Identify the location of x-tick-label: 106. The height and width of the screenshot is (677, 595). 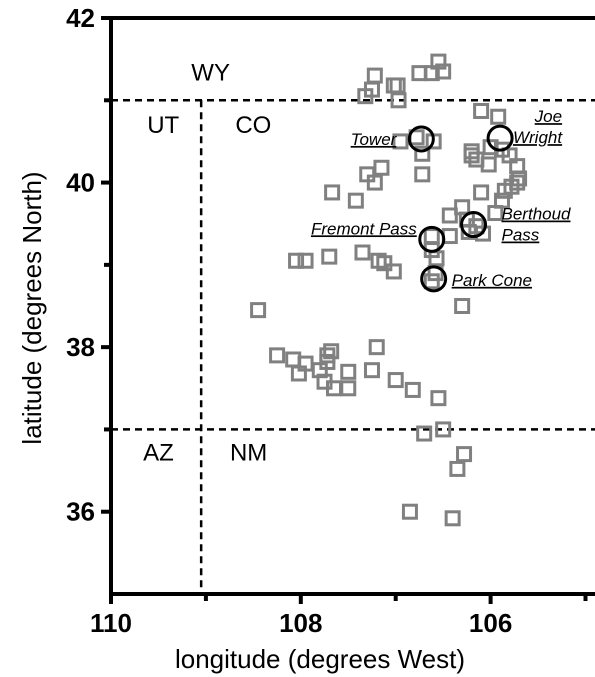
(490, 623).